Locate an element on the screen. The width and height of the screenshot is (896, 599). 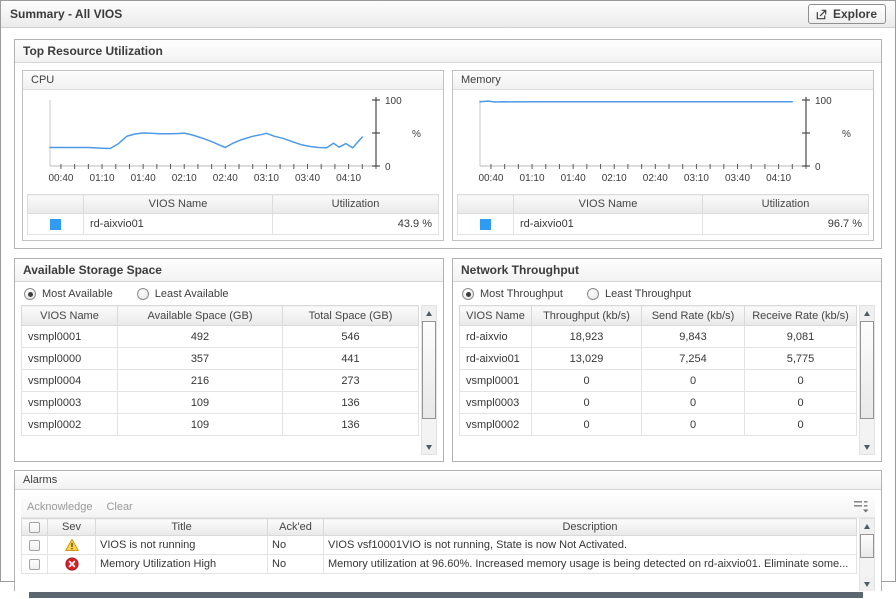
vios-name-cell: vsmpl0002 is located at coordinates (495, 424).